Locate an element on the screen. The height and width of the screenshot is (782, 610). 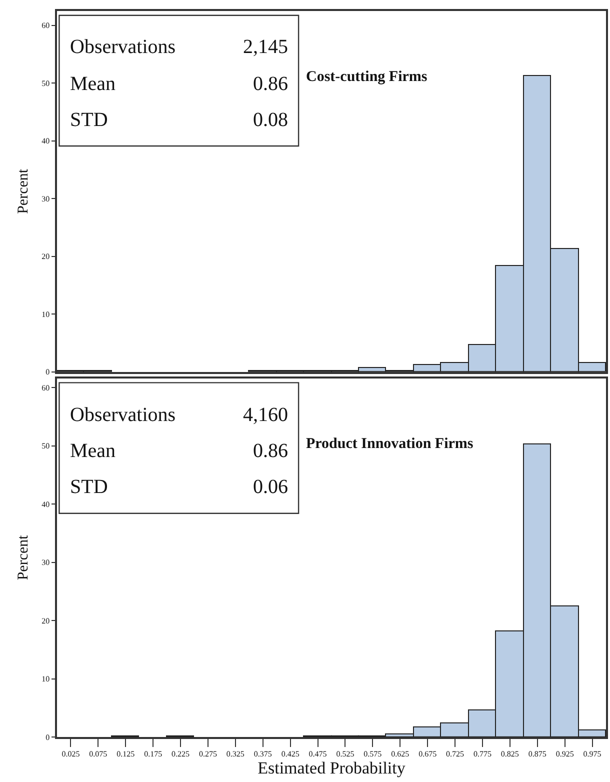
x-tick-label: 0.675 is located at coordinates (427, 753).